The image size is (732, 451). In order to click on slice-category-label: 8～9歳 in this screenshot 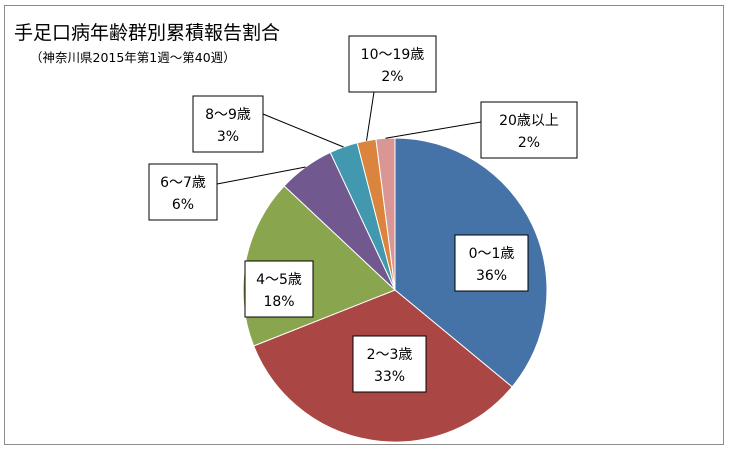, I will do `click(228, 115)`.